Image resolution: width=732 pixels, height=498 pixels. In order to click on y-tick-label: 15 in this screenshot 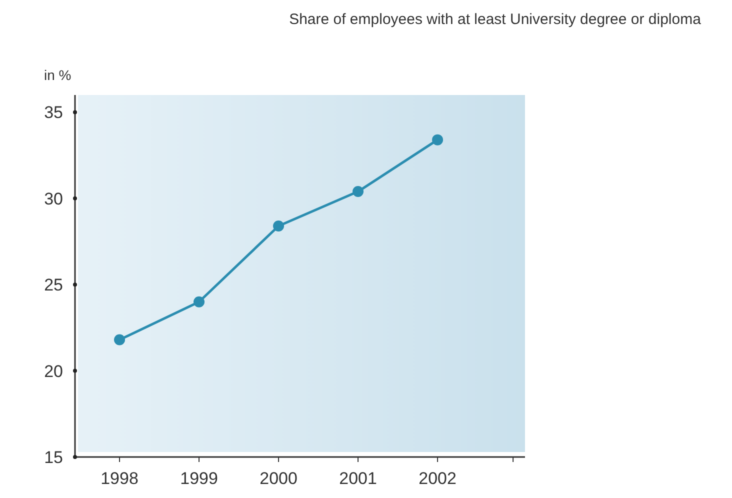, I will do `click(53, 457)`.